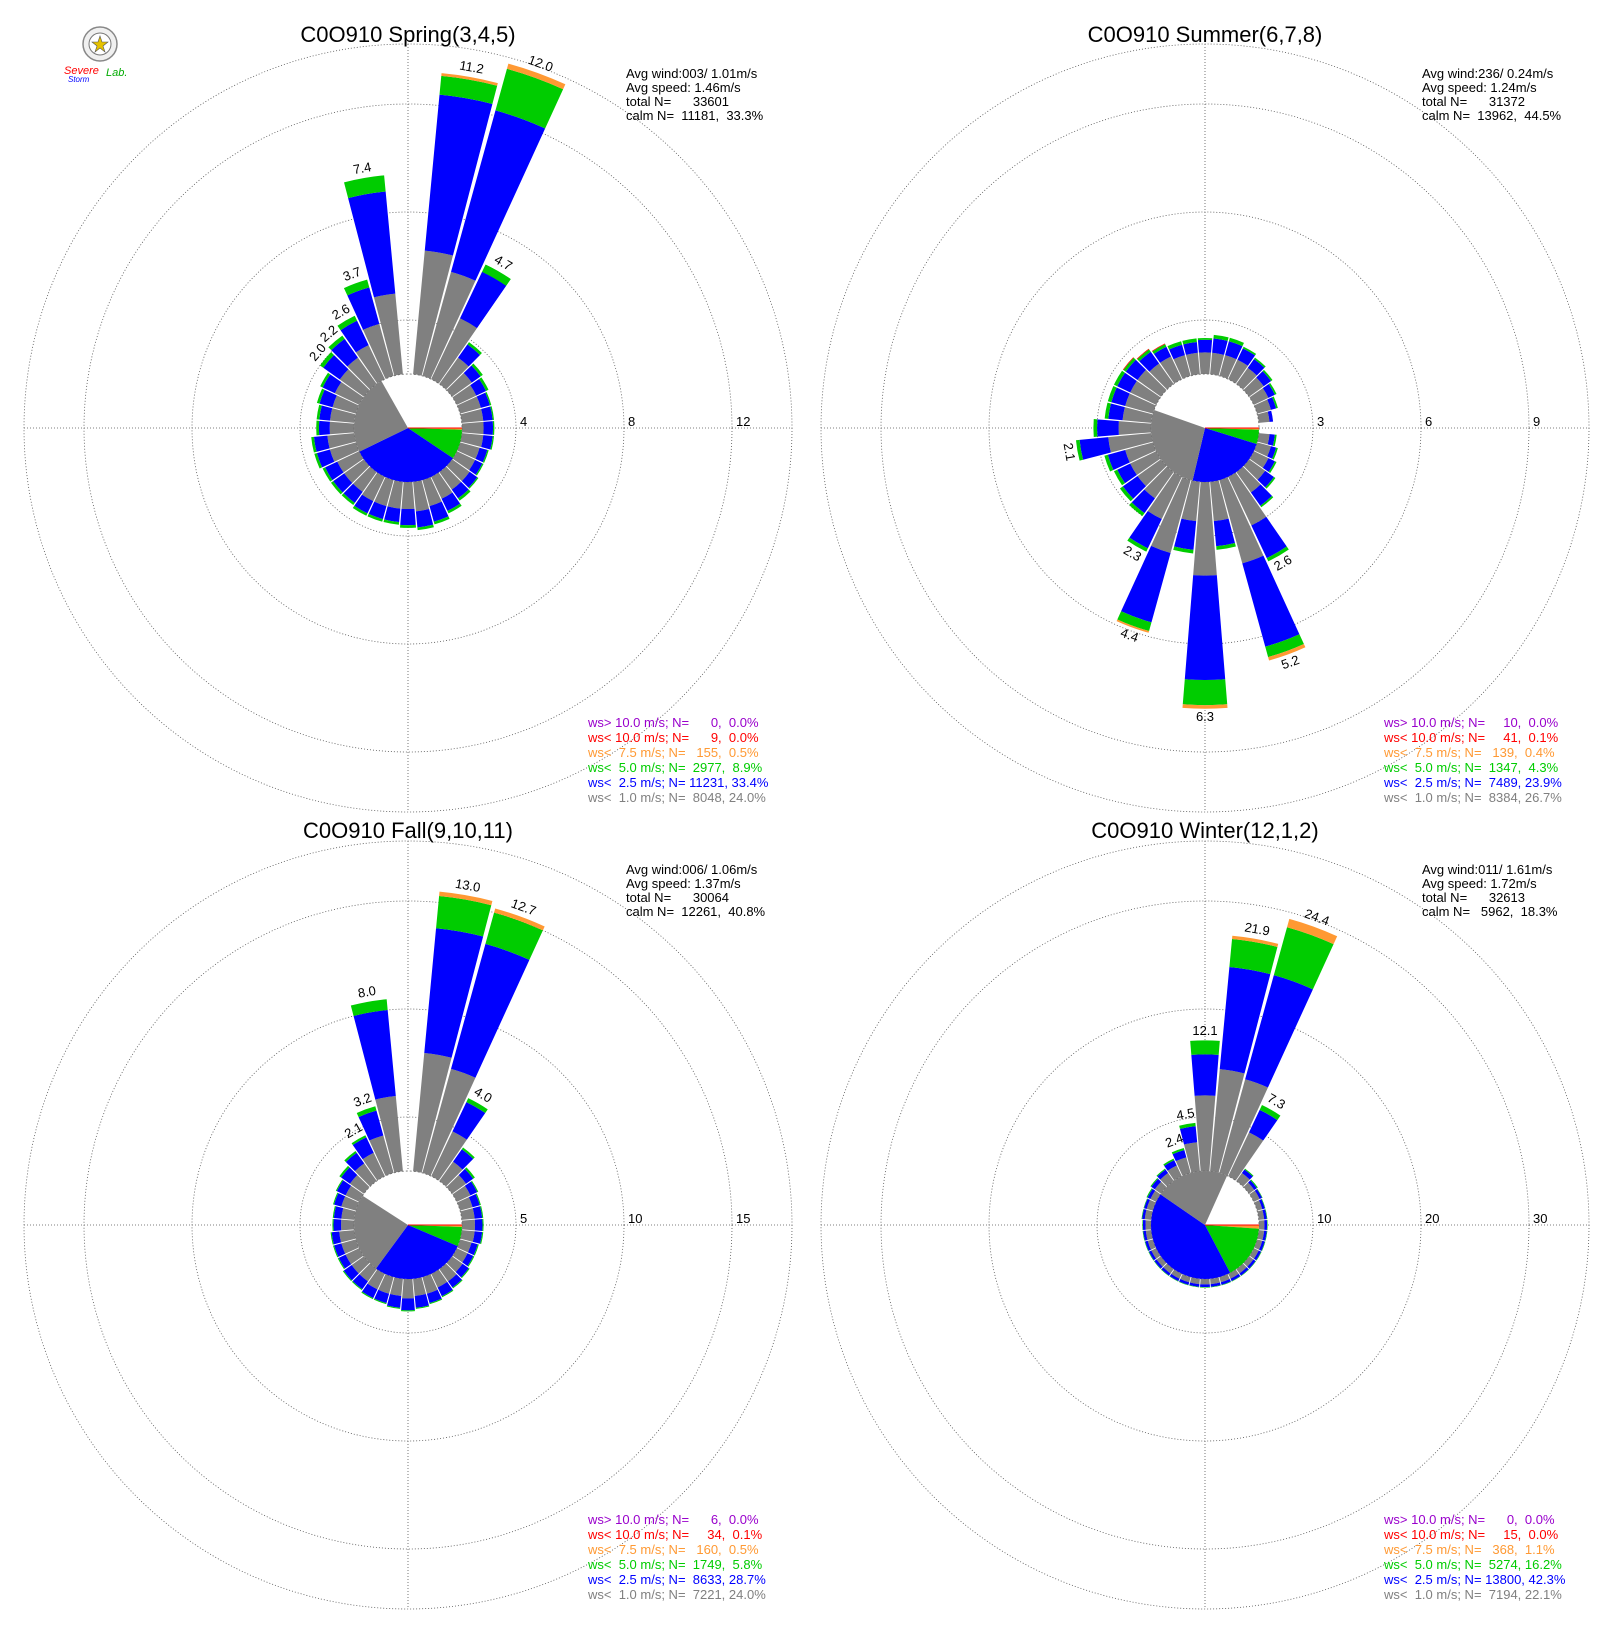  I want to click on legend-entry: ws> 10.0 m/s; N= 6, 0.0%, so click(673, 1519).